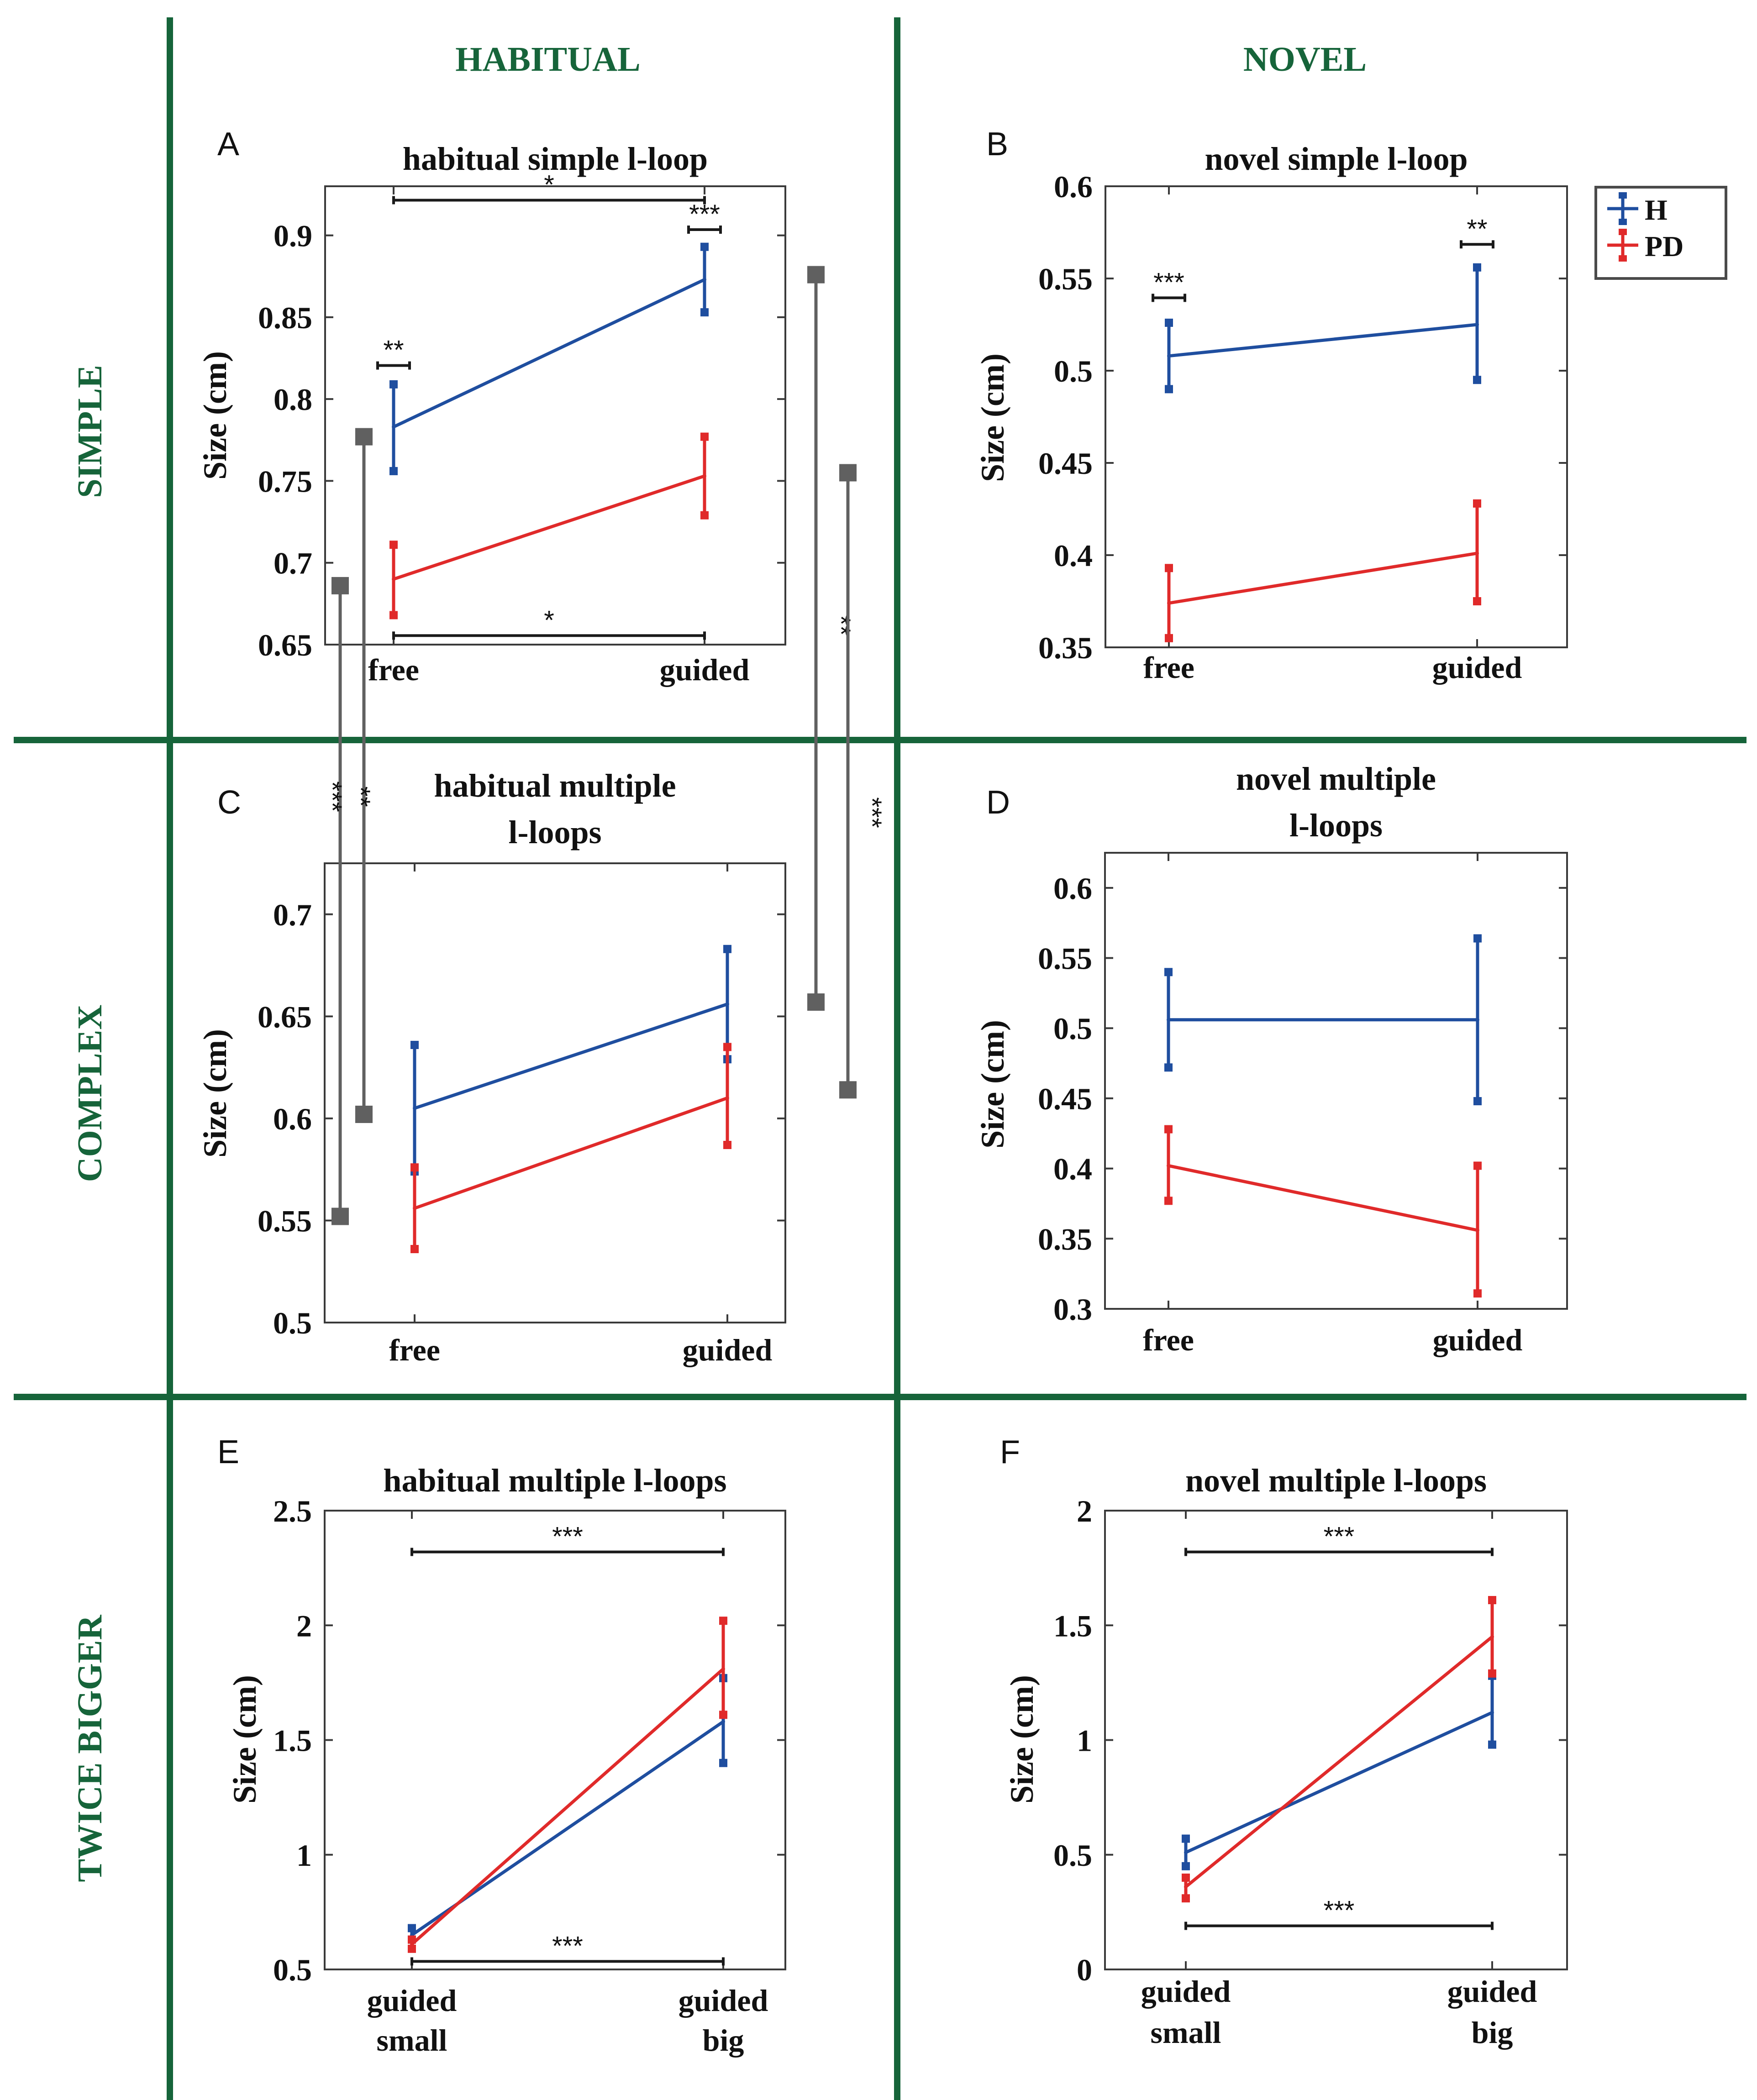 Image resolution: width=1757 pixels, height=2100 pixels. What do you see at coordinates (1336, 416) in the screenshot?
I see `axes-box` at bounding box center [1336, 416].